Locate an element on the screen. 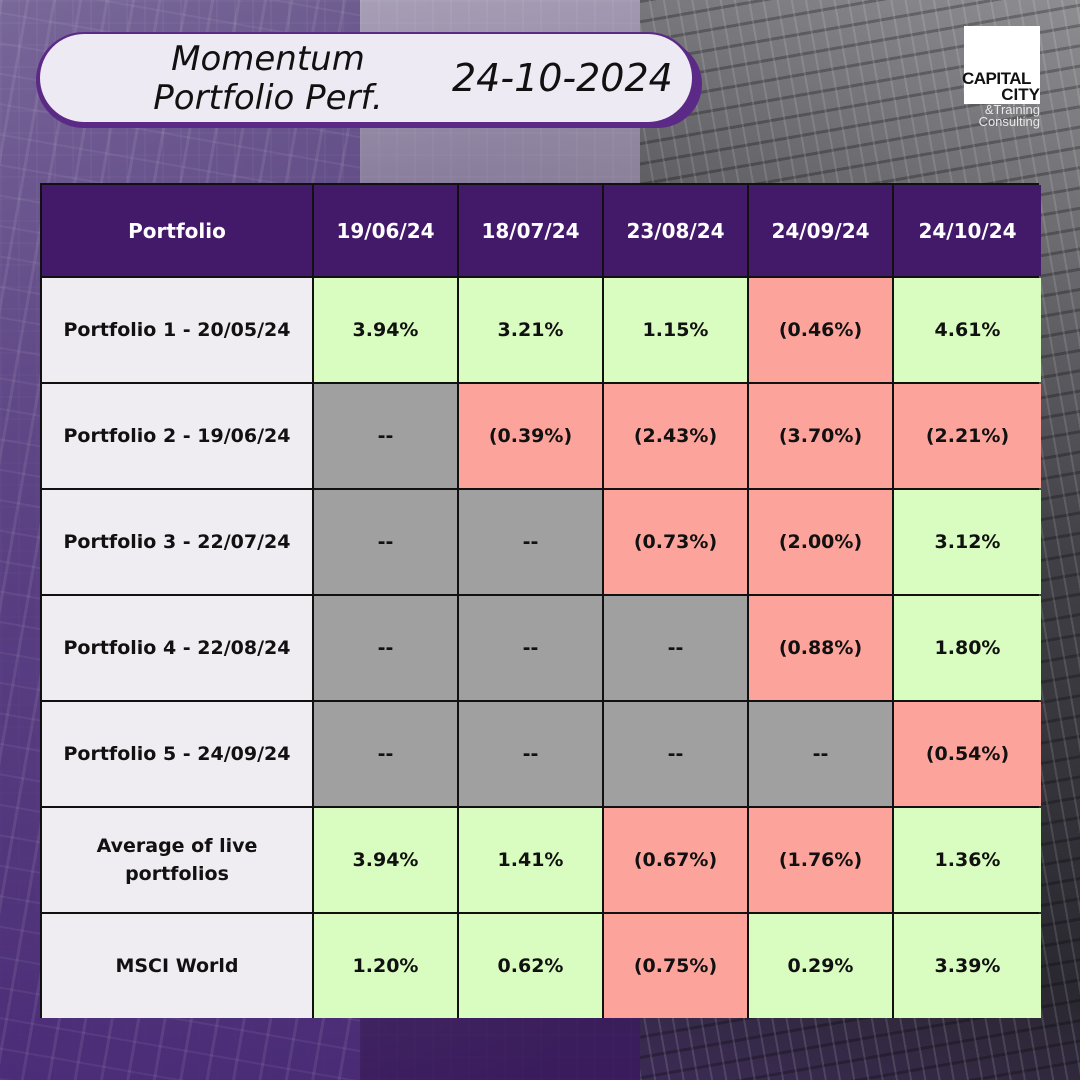 This screenshot has width=1080, height=1080. row-label: Portfolio 1 - 20/05/24 is located at coordinates (177, 330).